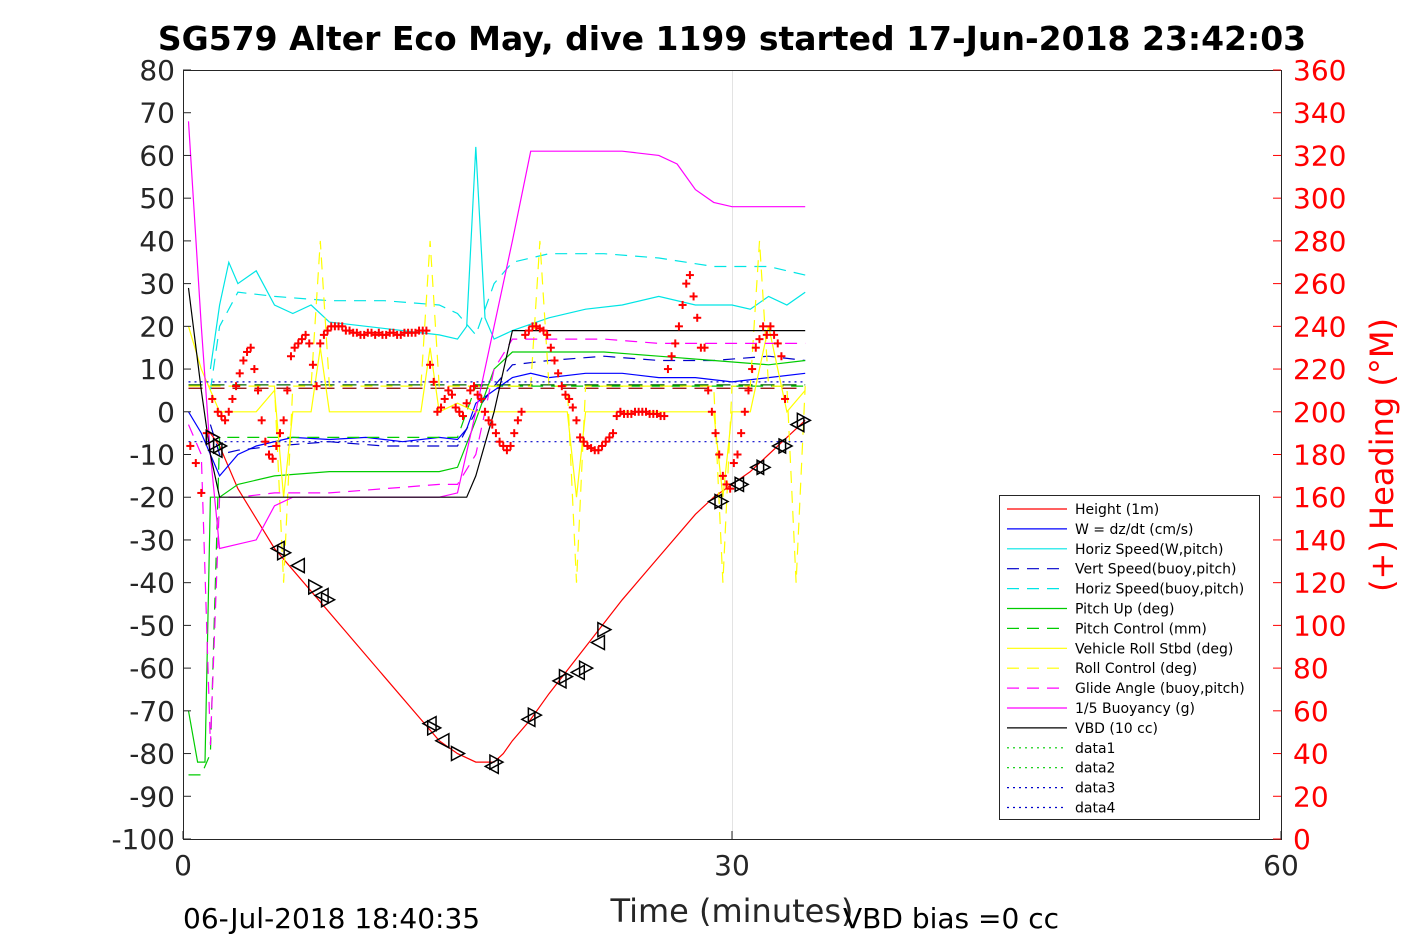 The image size is (1417, 945). I want to click on legend-label: data3, so click(1095, 789).